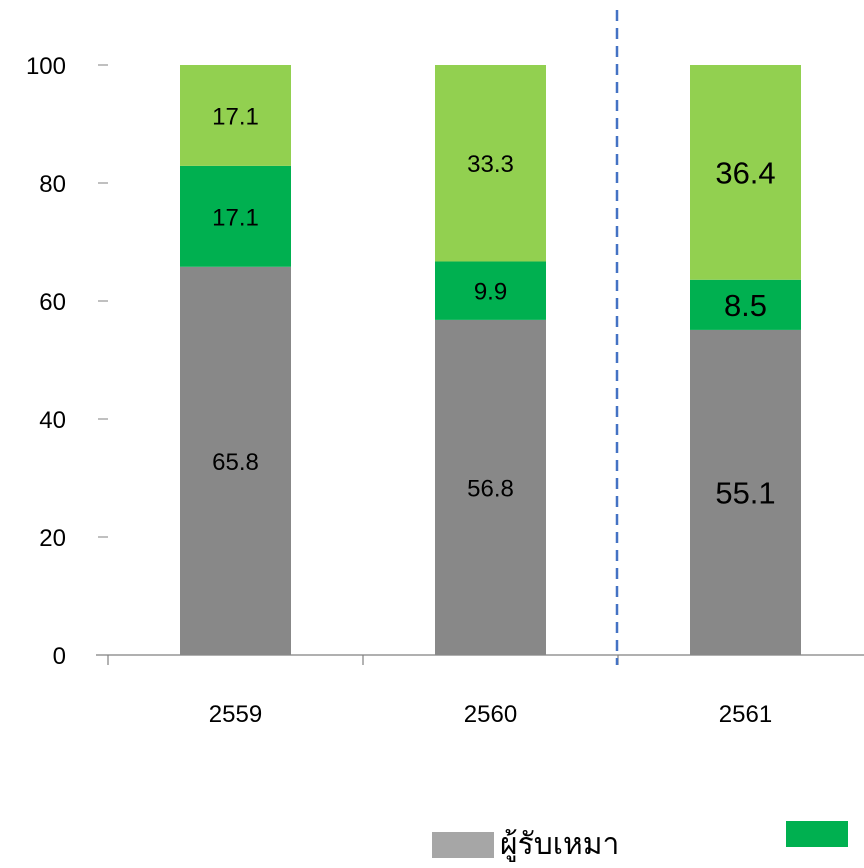 This screenshot has width=864, height=868. Describe the element at coordinates (52, 302) in the screenshot. I see `y-tick-label: 60` at that location.